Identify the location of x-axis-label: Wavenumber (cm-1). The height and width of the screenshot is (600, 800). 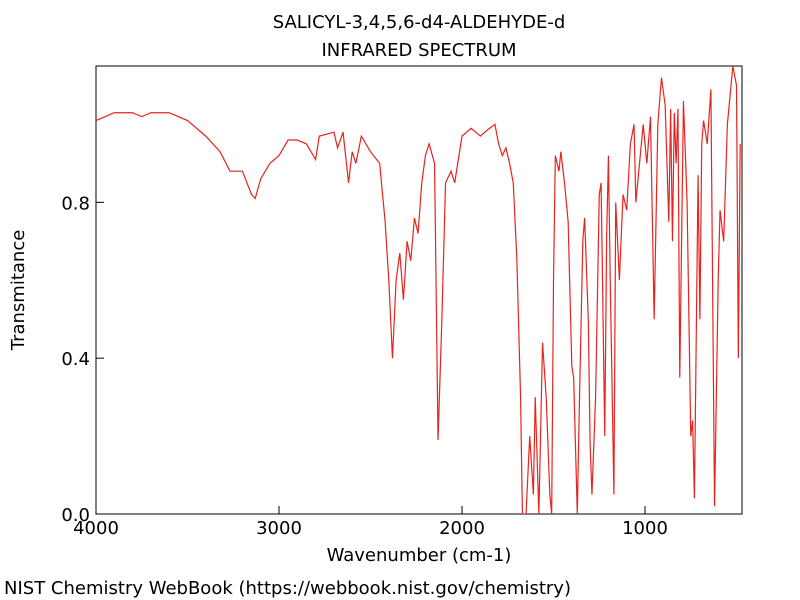
(419, 555).